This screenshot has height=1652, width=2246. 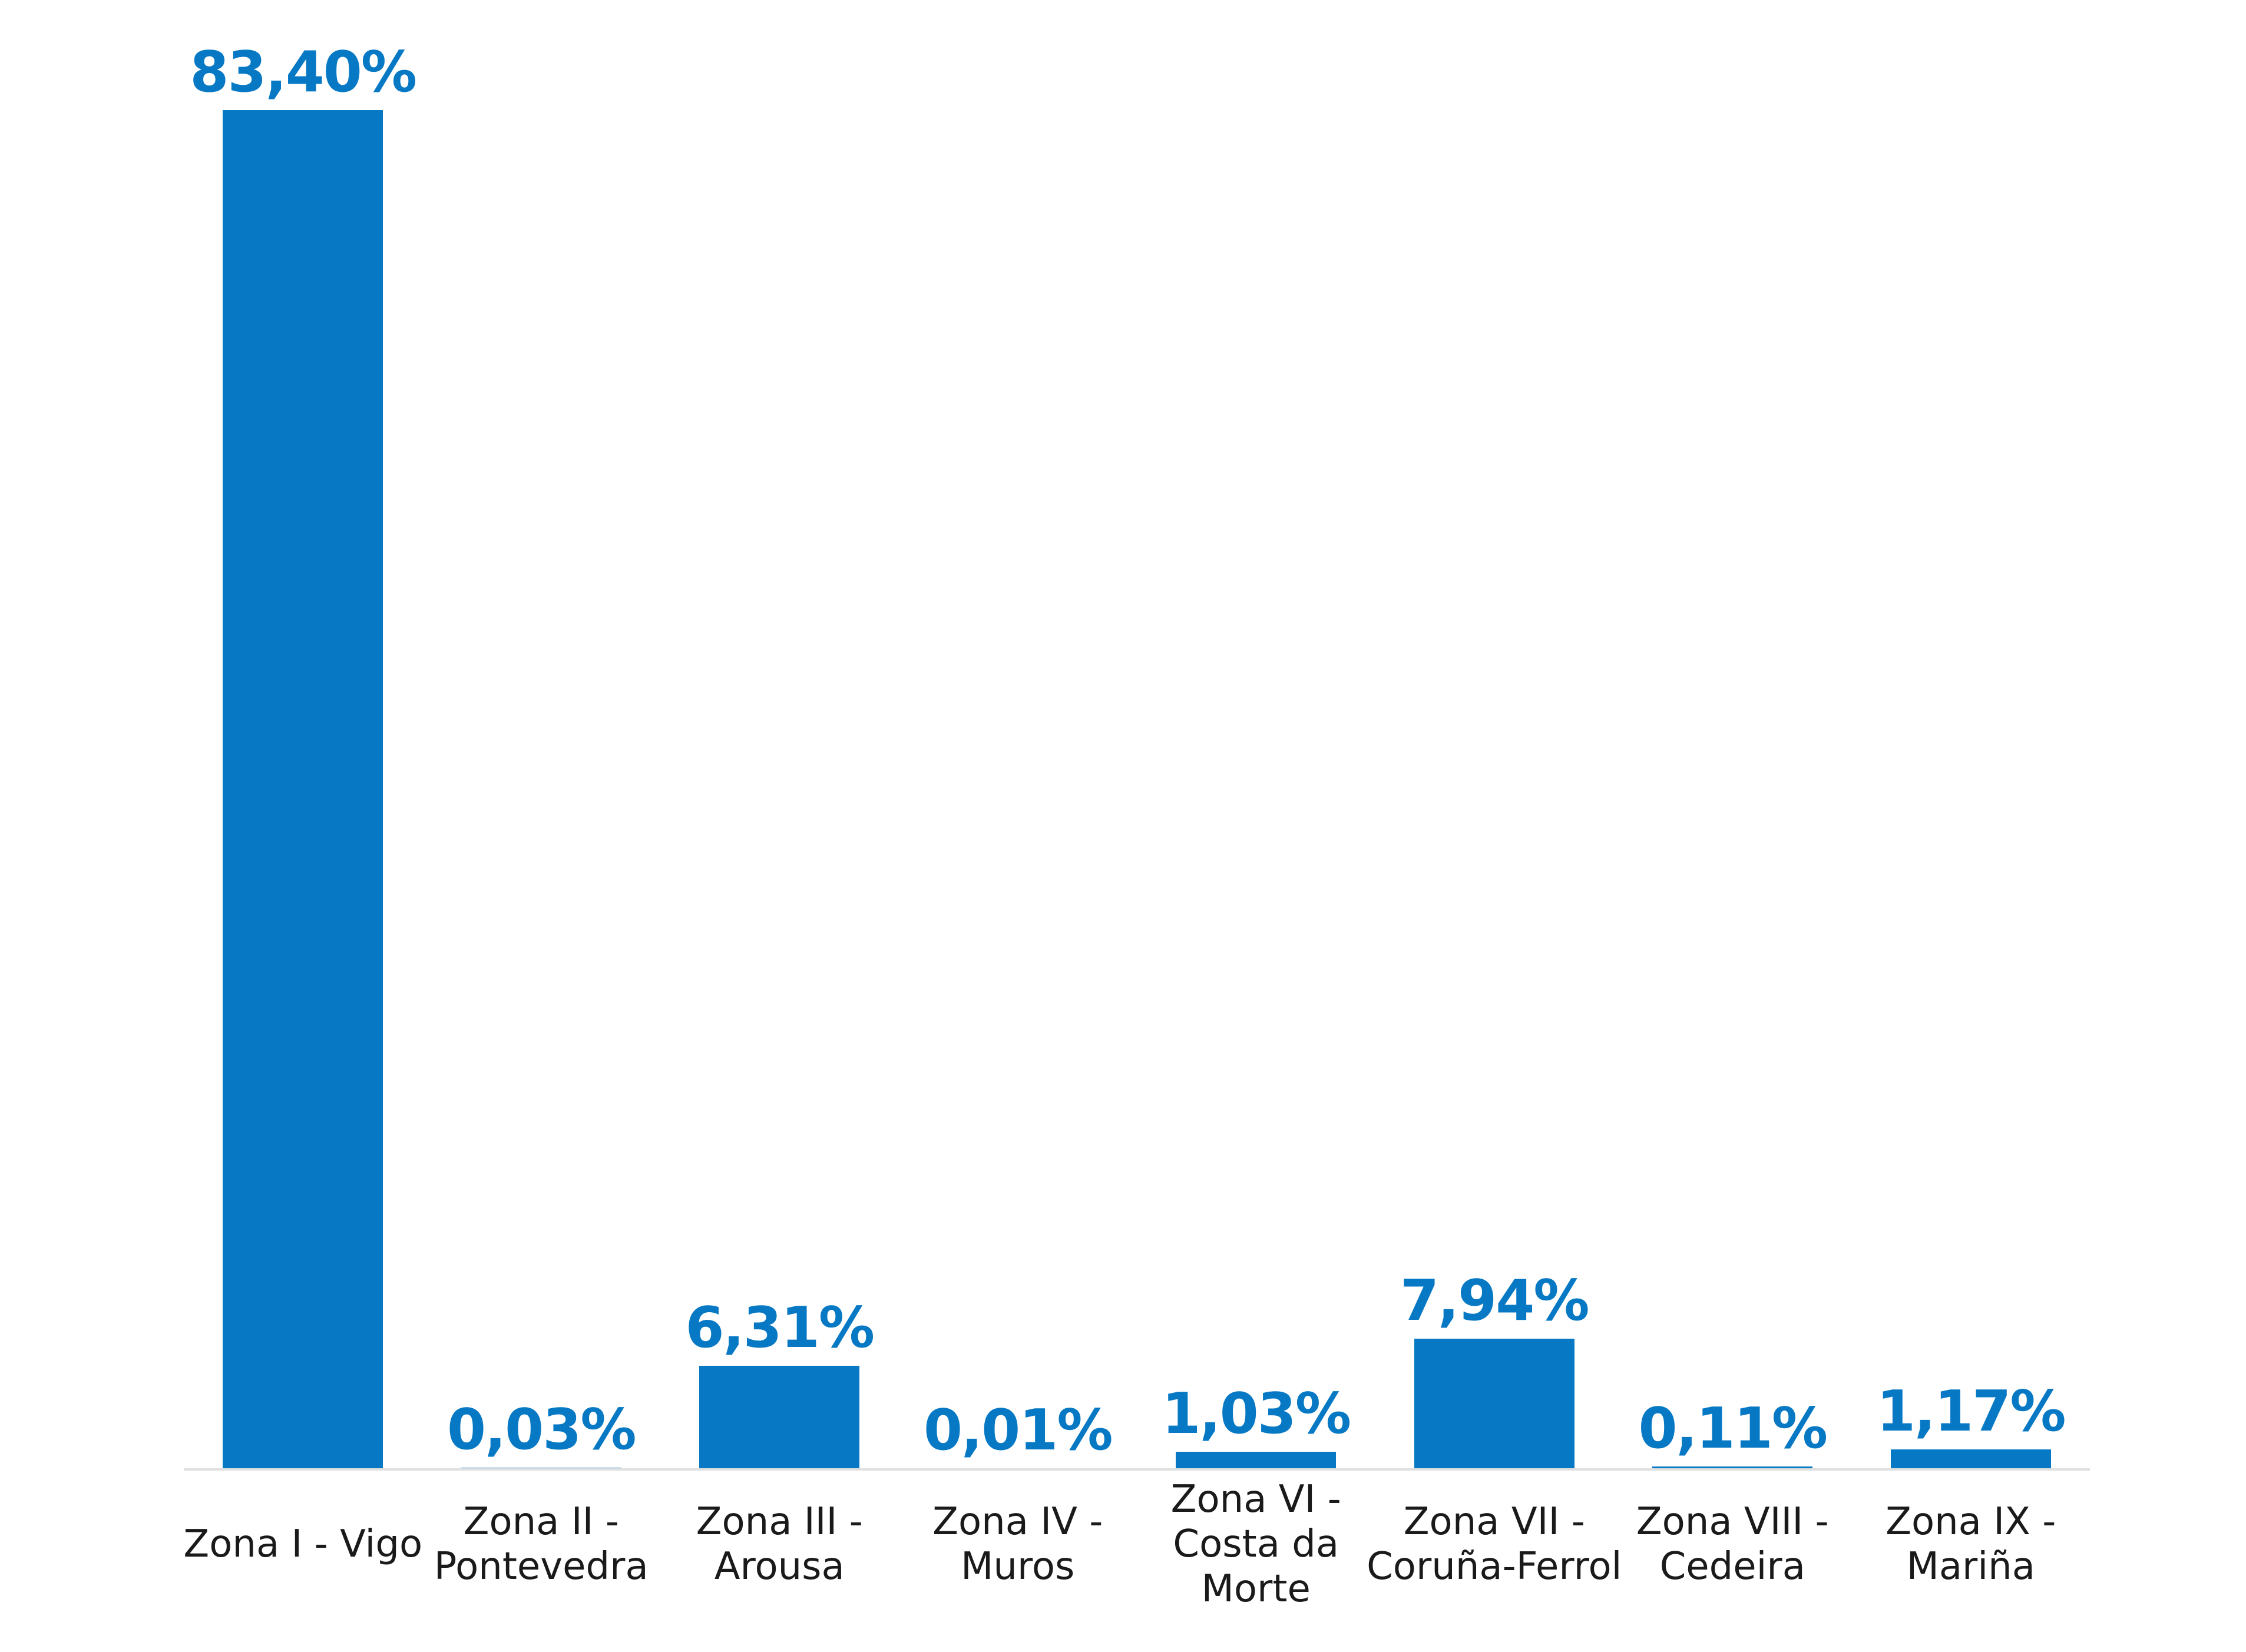 I want to click on category-label: Zona III - Arousa, so click(x=779, y=1545).